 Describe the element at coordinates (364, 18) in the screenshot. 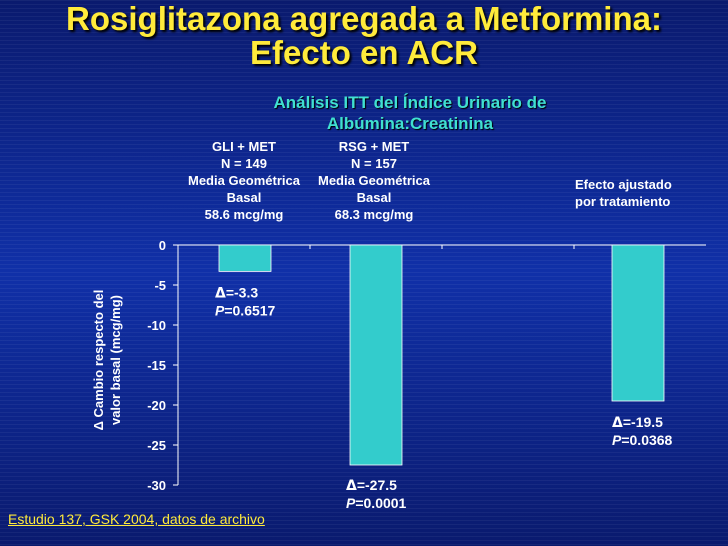

I see `slide-title-line1: Rosiglitazona agregada a Metformina:` at that location.